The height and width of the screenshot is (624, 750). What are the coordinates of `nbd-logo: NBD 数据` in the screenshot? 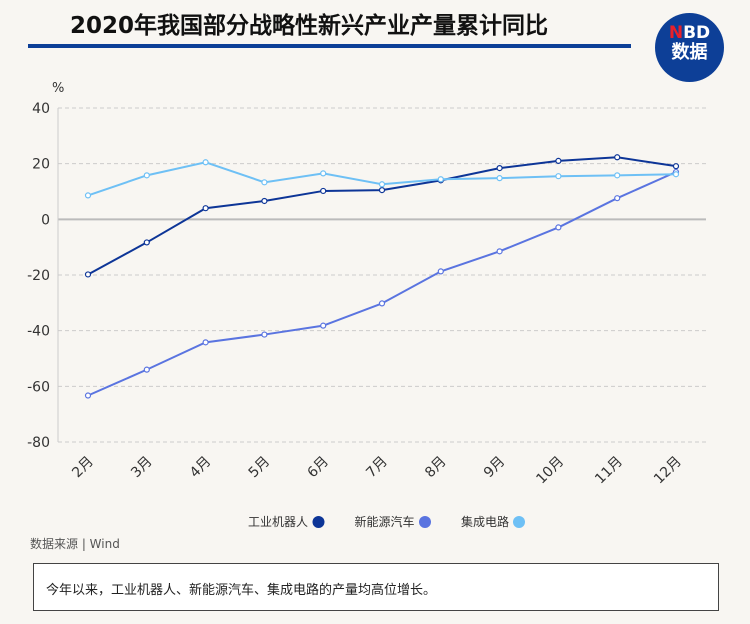 It's located at (689, 47).